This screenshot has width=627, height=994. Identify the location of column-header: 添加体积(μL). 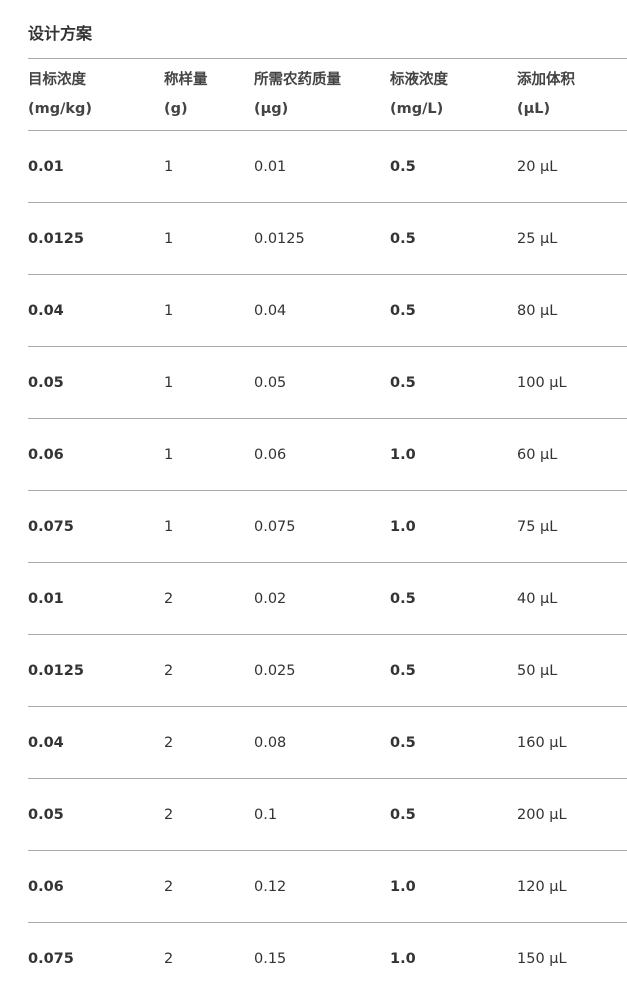
(572, 95).